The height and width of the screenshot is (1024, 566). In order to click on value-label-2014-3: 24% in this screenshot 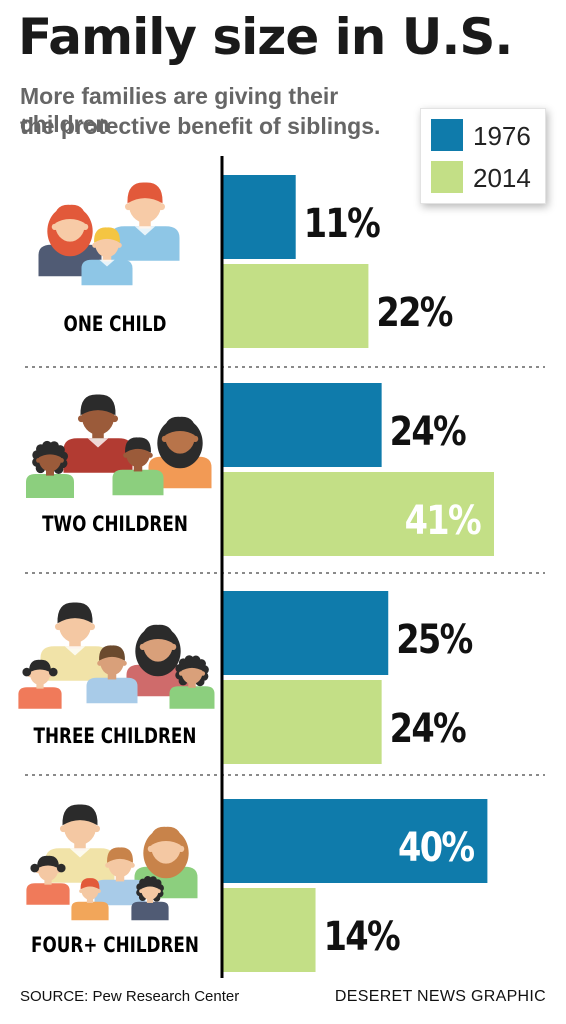, I will do `click(428, 728)`.